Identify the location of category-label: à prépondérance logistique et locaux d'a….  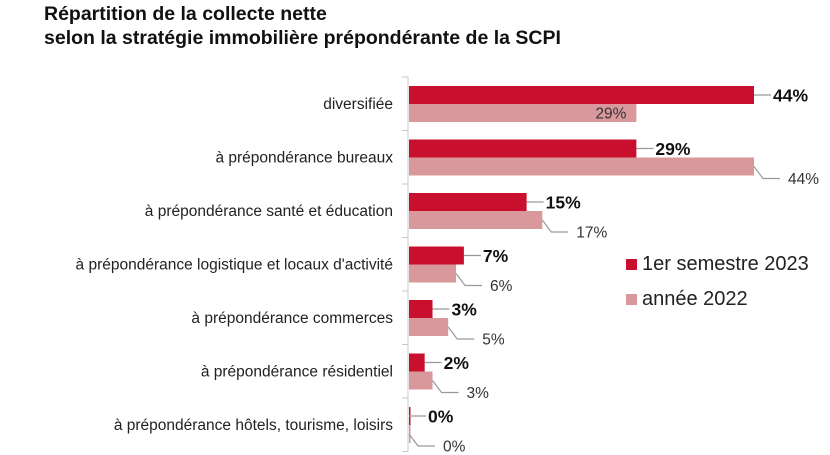
(234, 265).